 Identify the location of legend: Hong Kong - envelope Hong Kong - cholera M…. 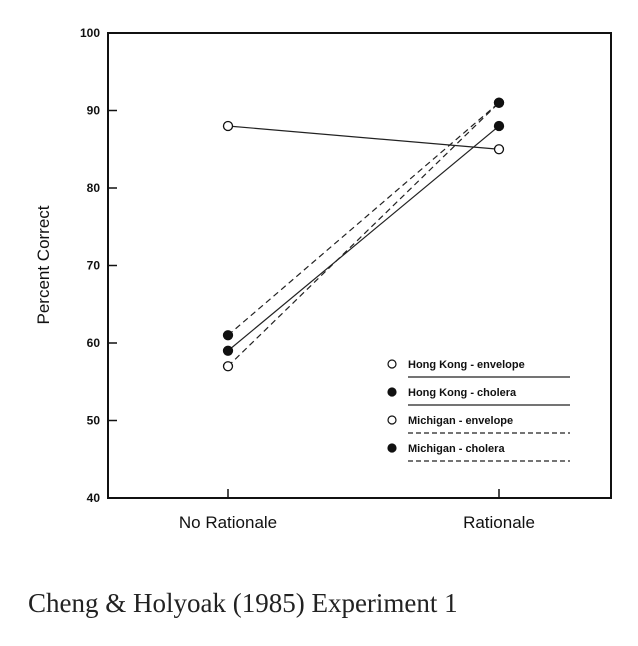
(478, 410).